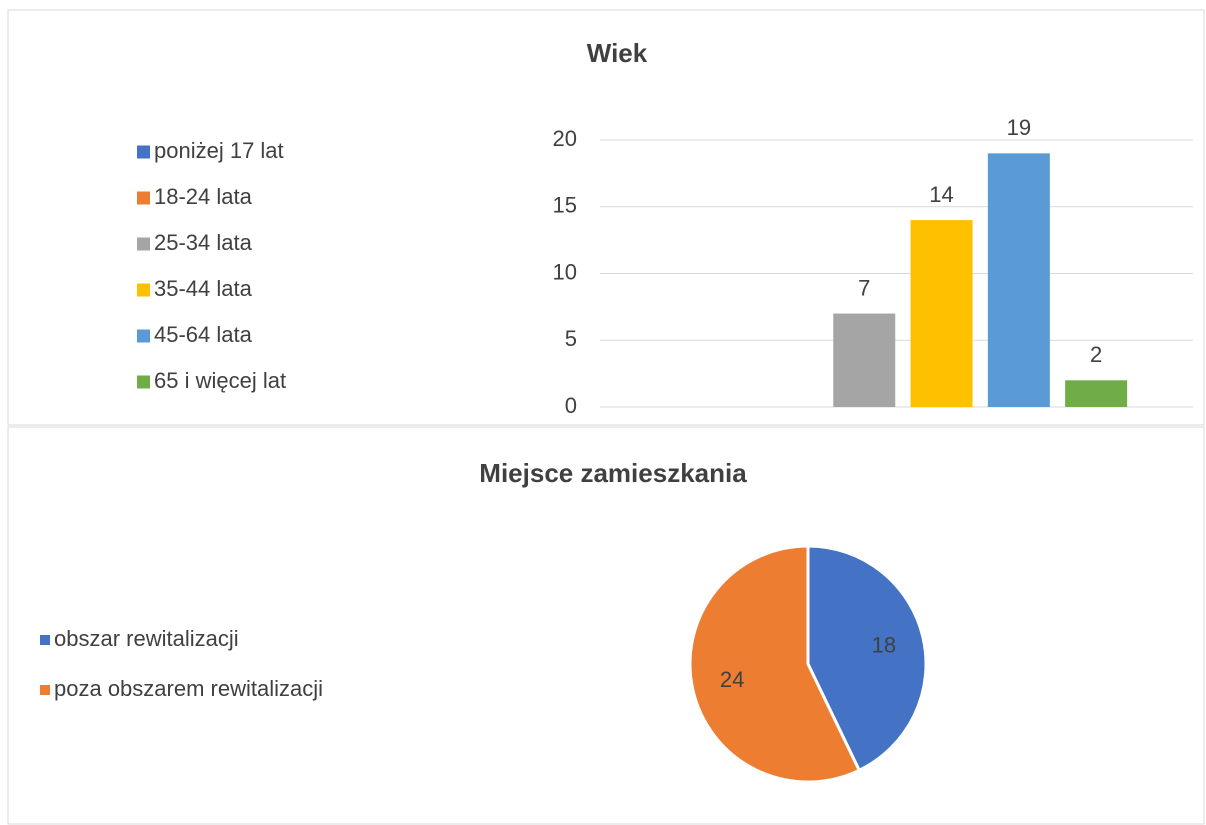 Image resolution: width=1206 pixels, height=825 pixels. Describe the element at coordinates (565, 271) in the screenshot. I see `y-tick-label: 10` at that location.